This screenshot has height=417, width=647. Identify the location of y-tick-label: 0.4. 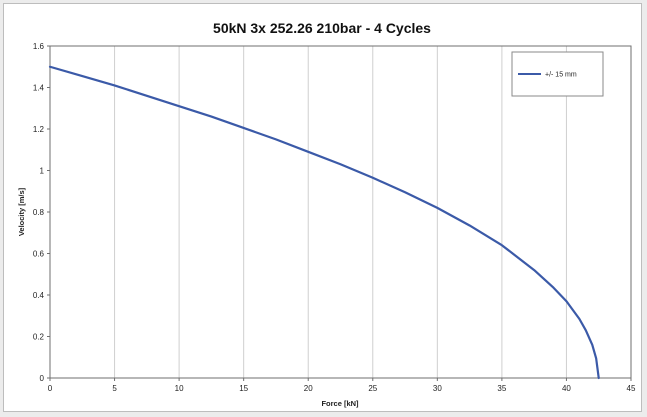
(39, 295).